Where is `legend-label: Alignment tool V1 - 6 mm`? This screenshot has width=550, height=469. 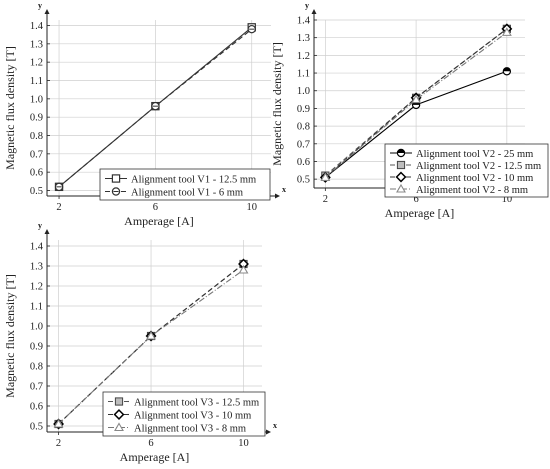
legend-label: Alignment tool V1 - 6 mm is located at coordinates (187, 192).